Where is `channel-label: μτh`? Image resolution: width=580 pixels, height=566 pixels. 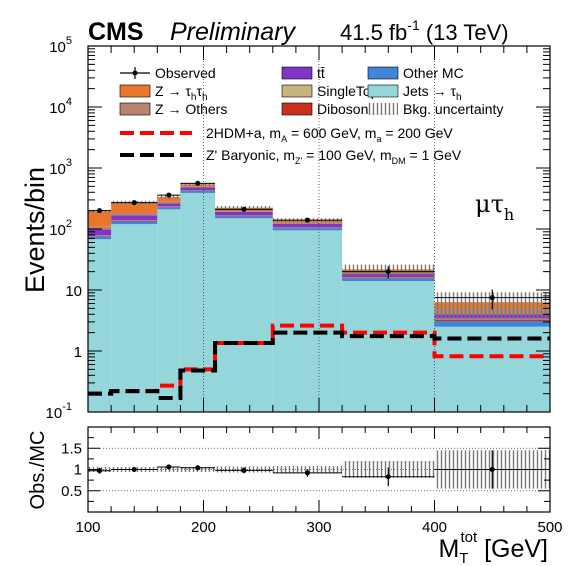 channel-label: μτh is located at coordinates (494, 207).